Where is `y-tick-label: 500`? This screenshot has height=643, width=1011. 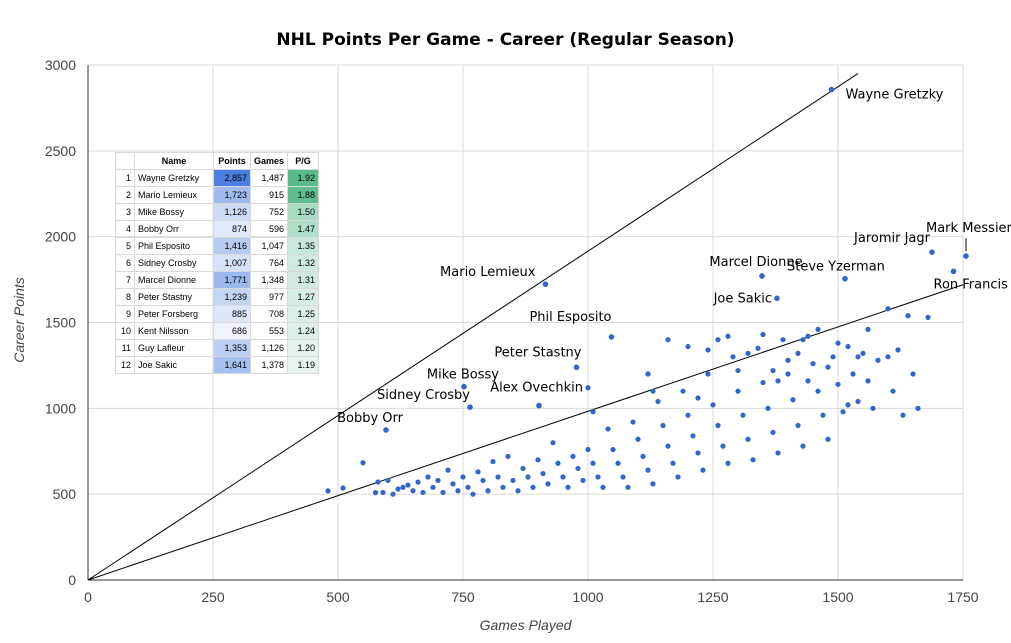
y-tick-label: 500 is located at coordinates (65, 494).